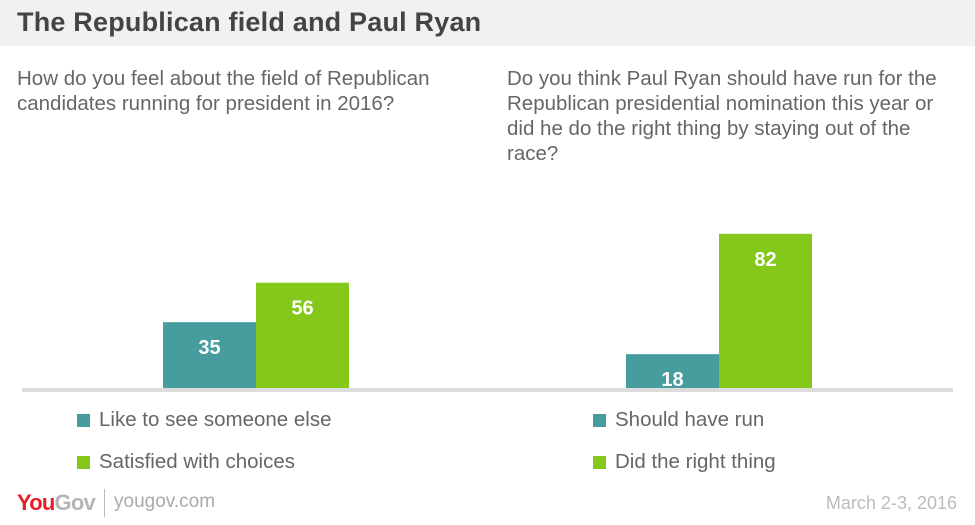  What do you see at coordinates (487, 23) in the screenshot?
I see `header-bar: The Republican field and Paul Ryan` at bounding box center [487, 23].